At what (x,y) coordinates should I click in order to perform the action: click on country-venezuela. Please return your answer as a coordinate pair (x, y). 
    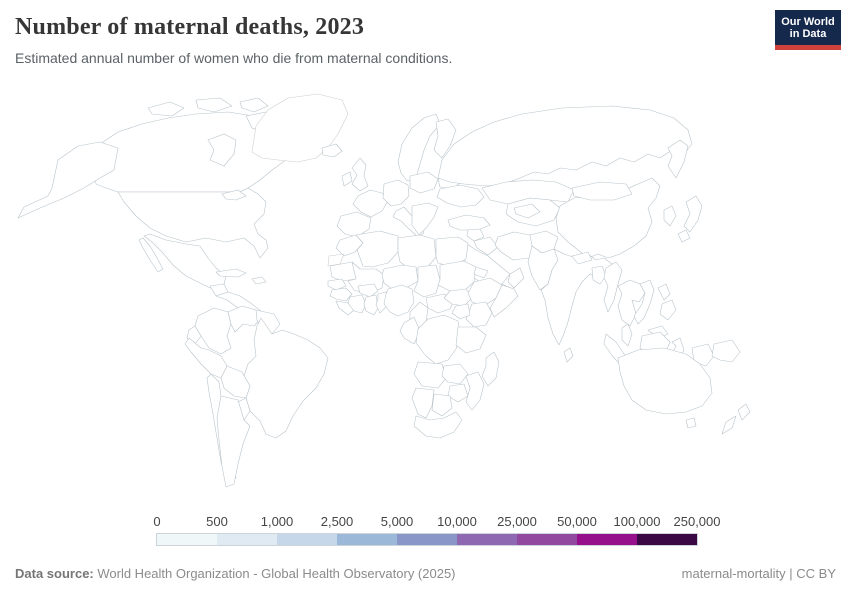
    Looking at the image, I should click on (244, 319).